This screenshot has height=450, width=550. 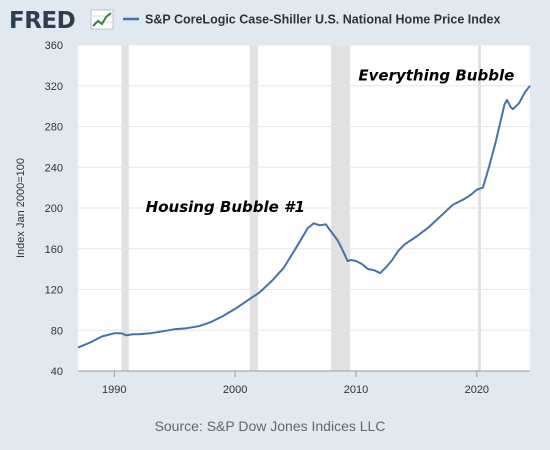 I want to click on y-tick-label-240: 240, so click(x=54, y=168).